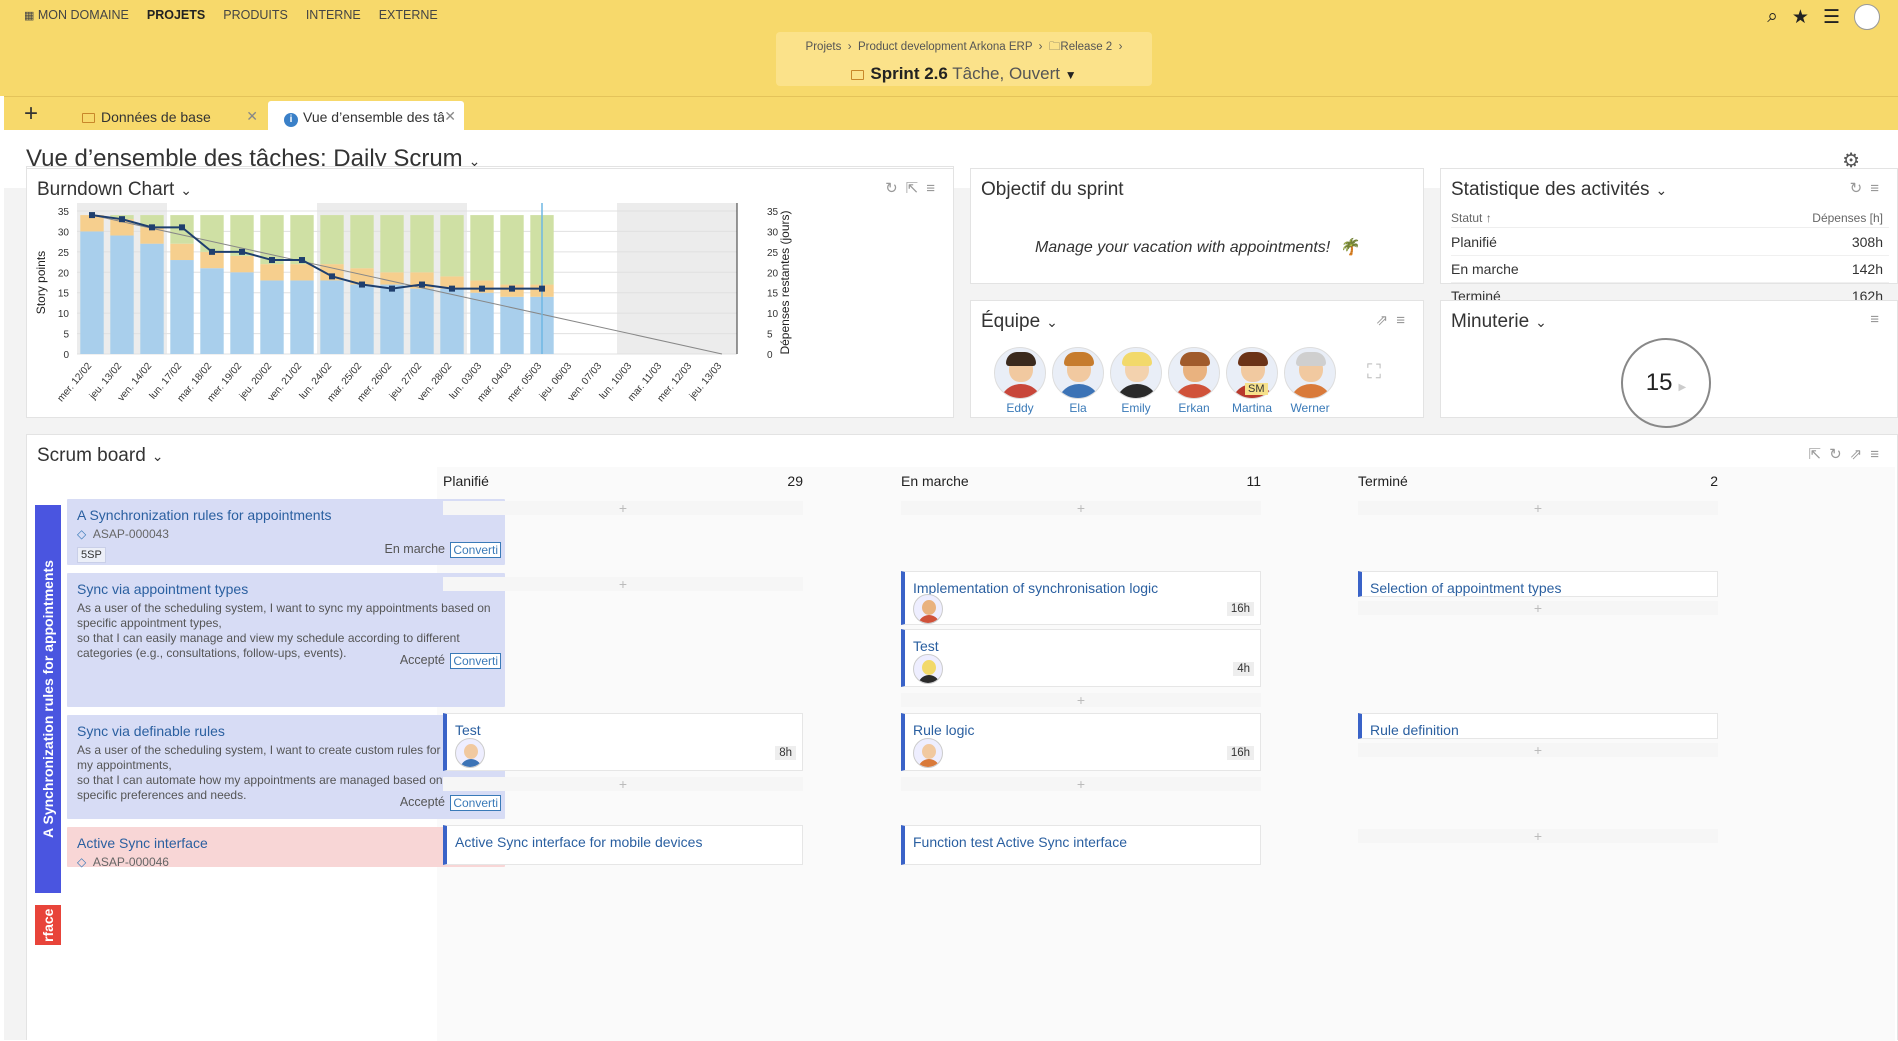  What do you see at coordinates (64, 294) in the screenshot?
I see `y-tick-label: 15` at bounding box center [64, 294].